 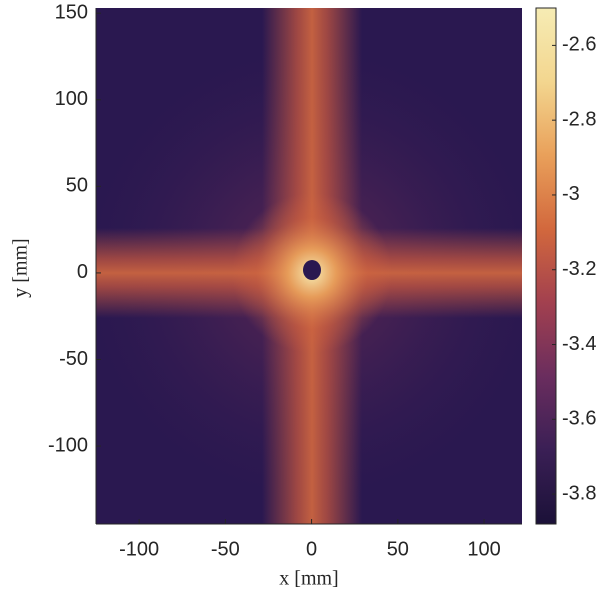 What do you see at coordinates (579, 45) in the screenshot?
I see `colorbar-tick-label: -2.6` at bounding box center [579, 45].